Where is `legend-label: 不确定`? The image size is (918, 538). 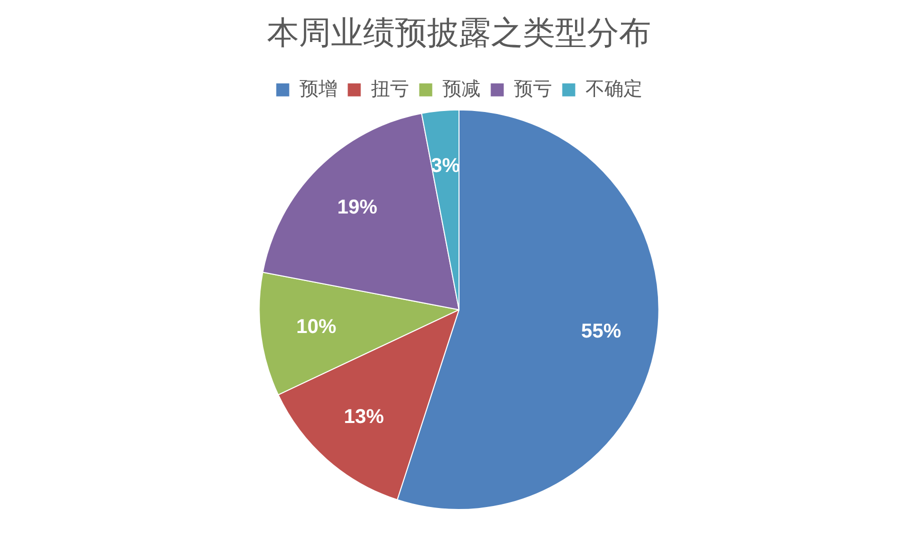 legend-label: 不确定 is located at coordinates (613, 89).